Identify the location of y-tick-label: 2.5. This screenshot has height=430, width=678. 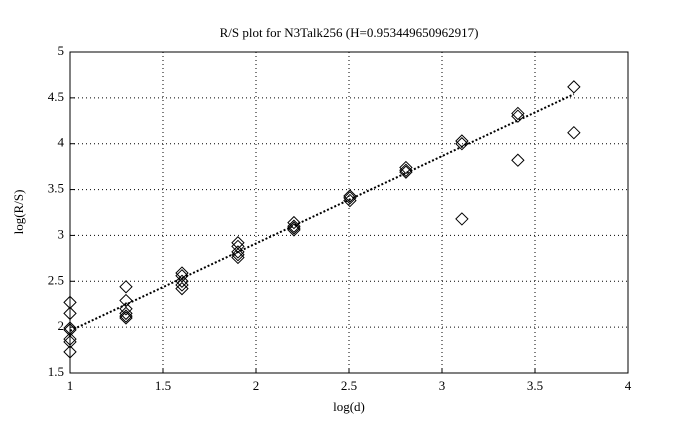
(56, 279).